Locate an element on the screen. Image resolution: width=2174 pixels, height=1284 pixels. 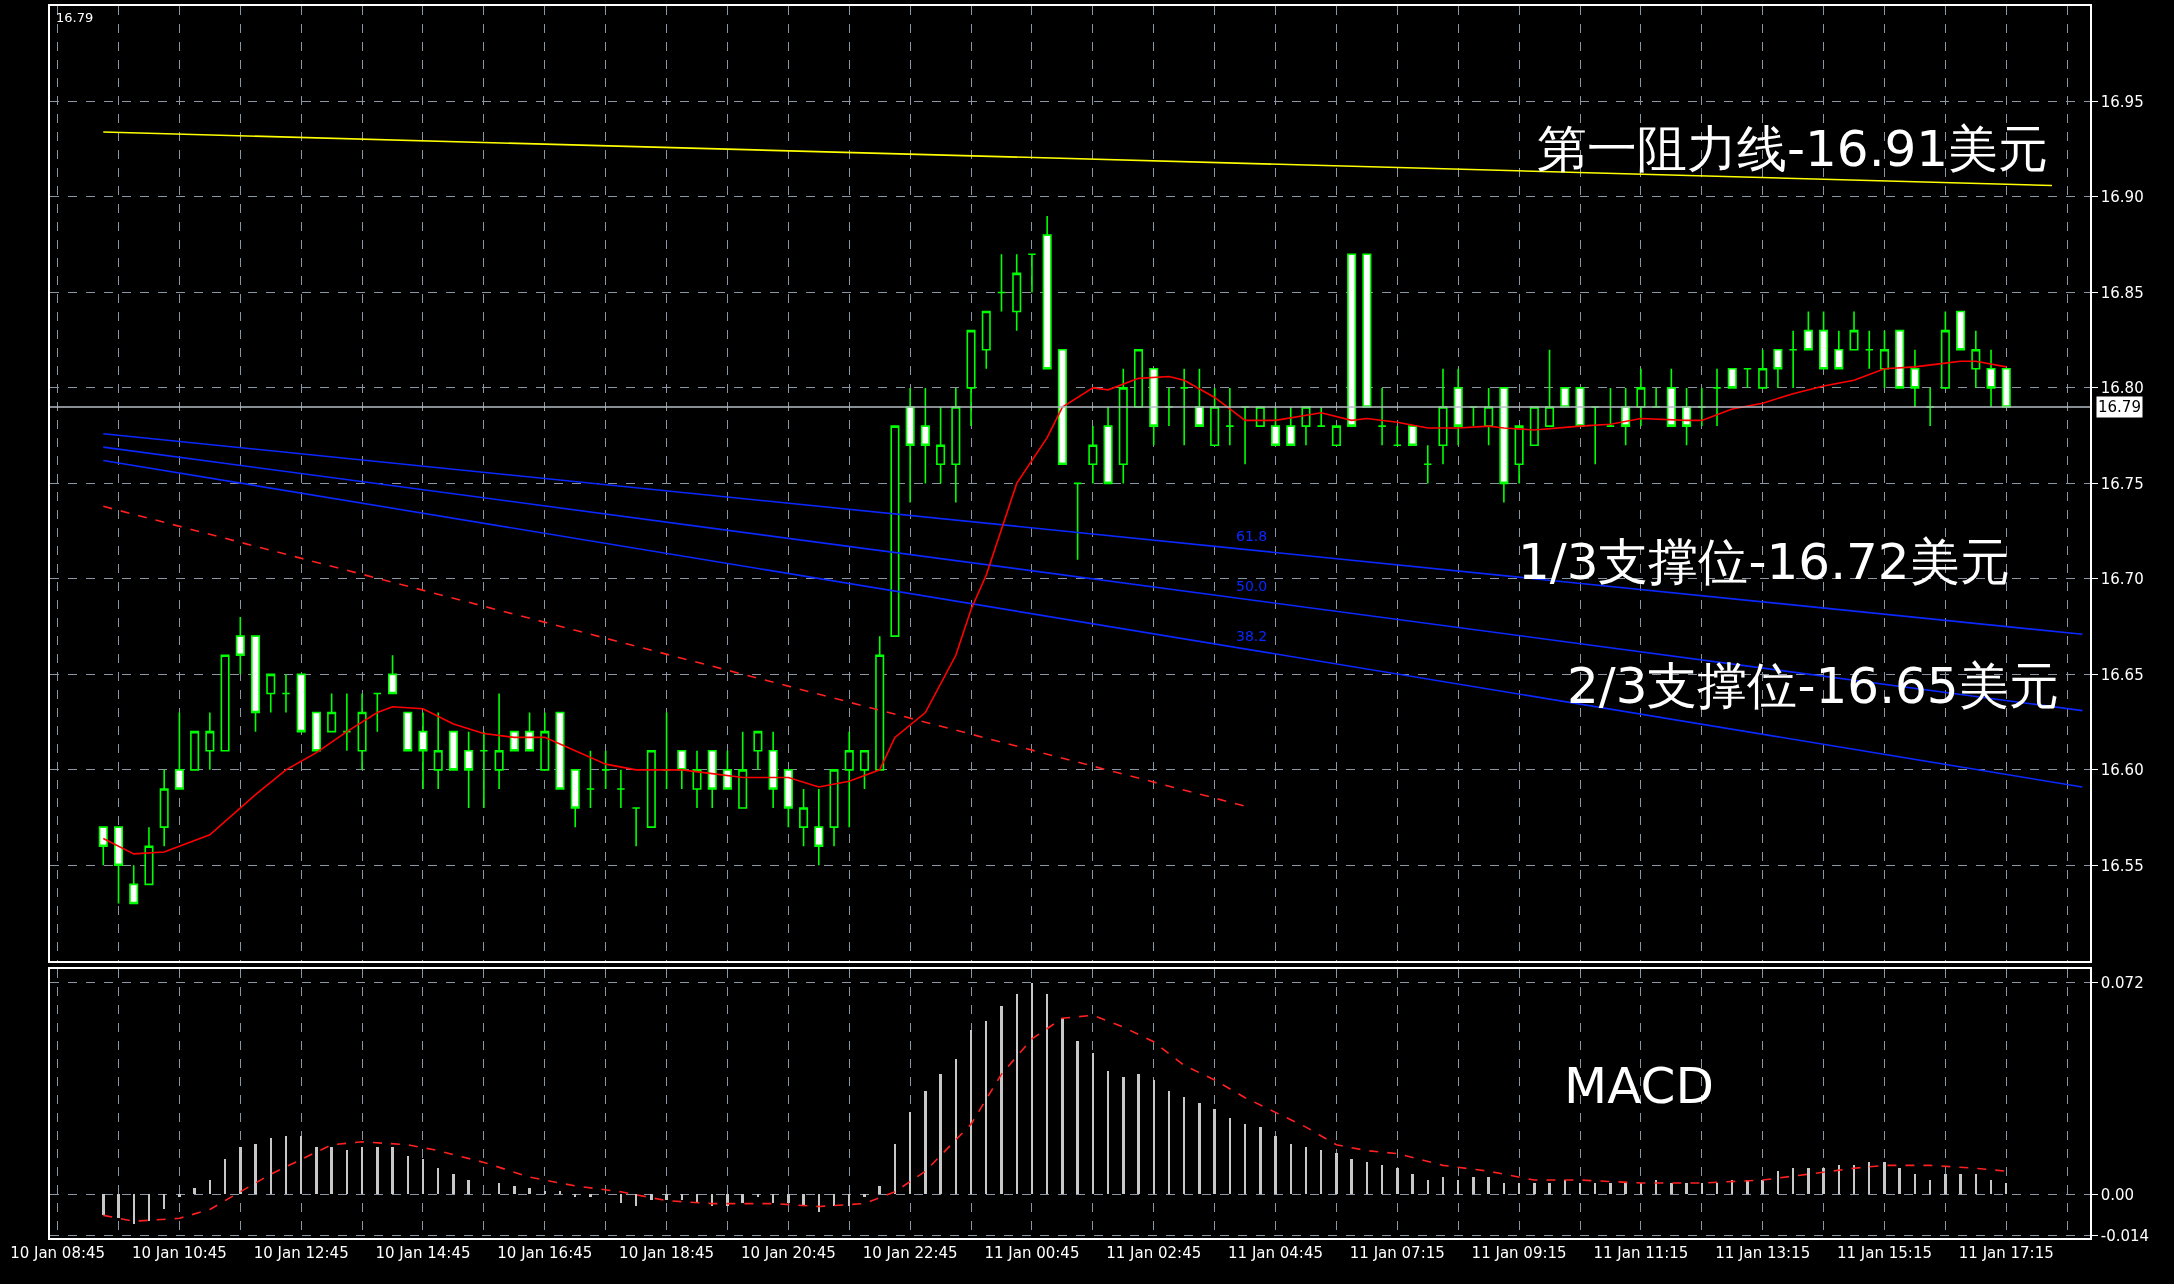
x-tick-label: 11 Jan 13:15 is located at coordinates (1763, 1252).